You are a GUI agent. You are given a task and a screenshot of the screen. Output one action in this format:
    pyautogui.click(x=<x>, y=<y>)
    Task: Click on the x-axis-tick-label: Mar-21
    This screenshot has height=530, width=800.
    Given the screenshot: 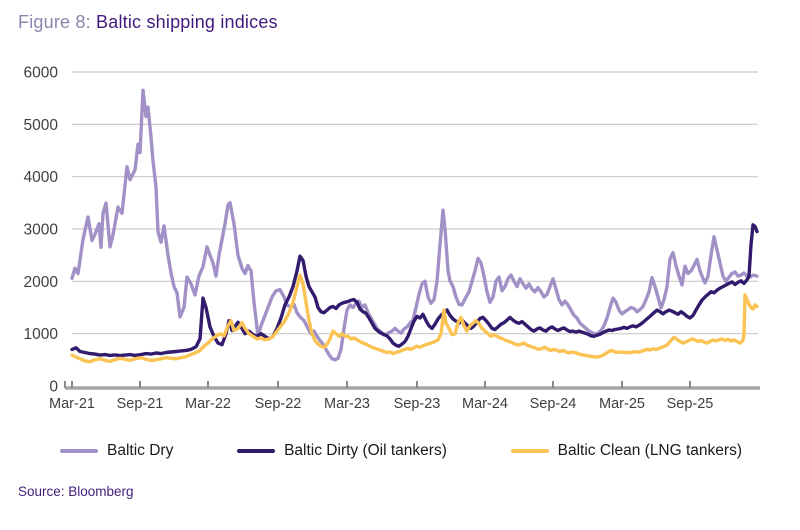 What is the action you would take?
    pyautogui.click(x=72, y=404)
    